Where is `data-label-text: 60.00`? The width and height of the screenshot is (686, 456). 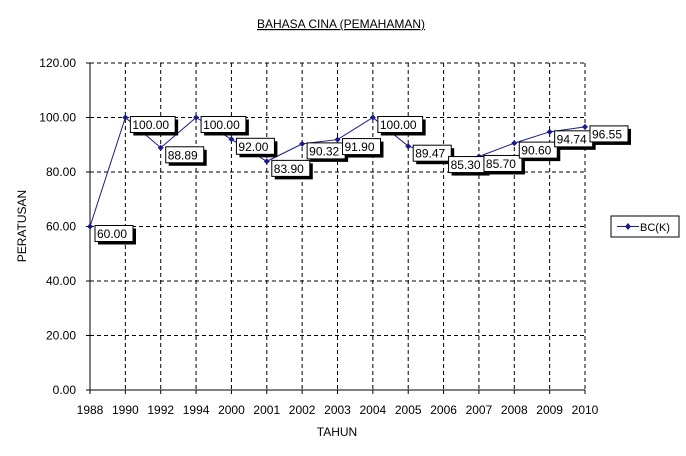 data-label-text: 60.00 is located at coordinates (112, 234).